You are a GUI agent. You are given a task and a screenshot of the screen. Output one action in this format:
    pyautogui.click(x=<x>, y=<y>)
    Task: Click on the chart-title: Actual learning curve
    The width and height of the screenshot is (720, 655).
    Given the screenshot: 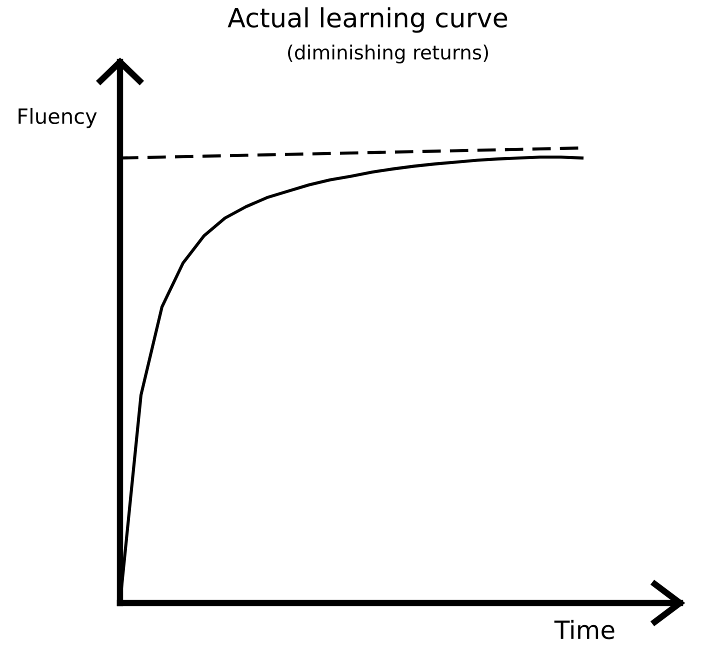 What is the action you would take?
    pyautogui.click(x=368, y=20)
    